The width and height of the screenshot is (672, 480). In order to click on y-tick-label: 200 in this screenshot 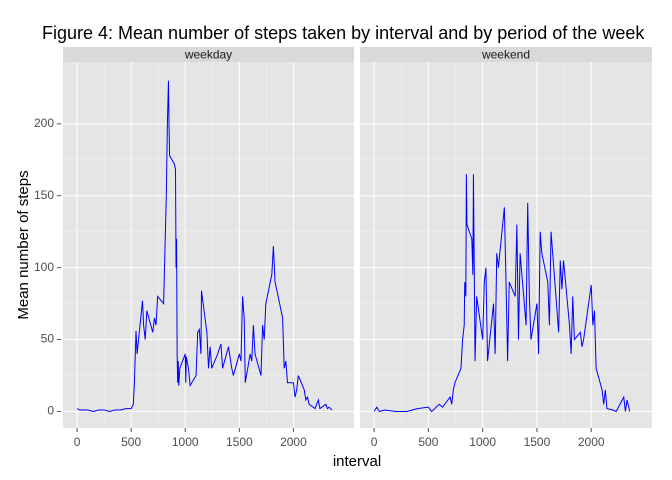, I will do `click(44, 123)`.